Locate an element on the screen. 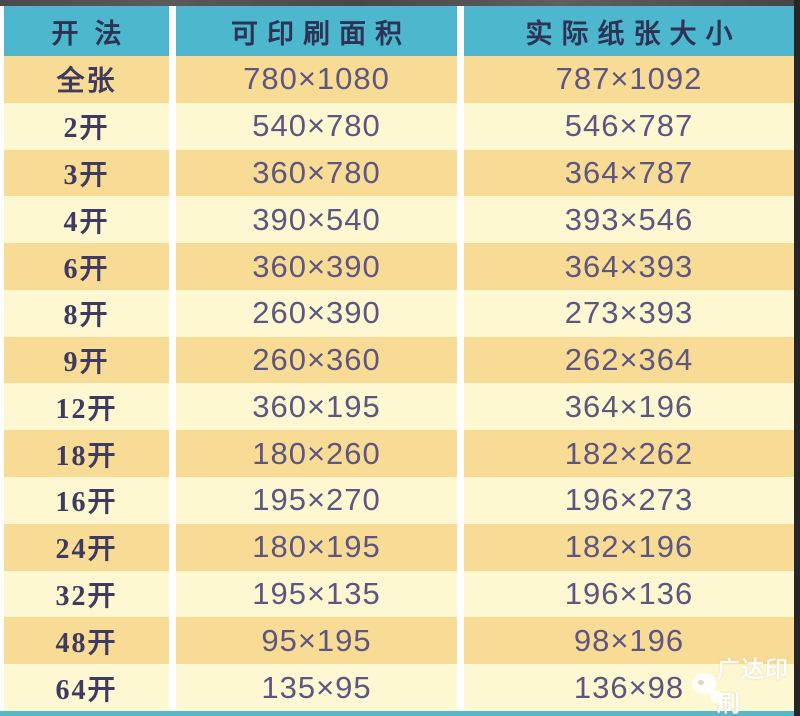 The height and width of the screenshot is (716, 800). actual-size-cell: 98×196 is located at coordinates (629, 641).